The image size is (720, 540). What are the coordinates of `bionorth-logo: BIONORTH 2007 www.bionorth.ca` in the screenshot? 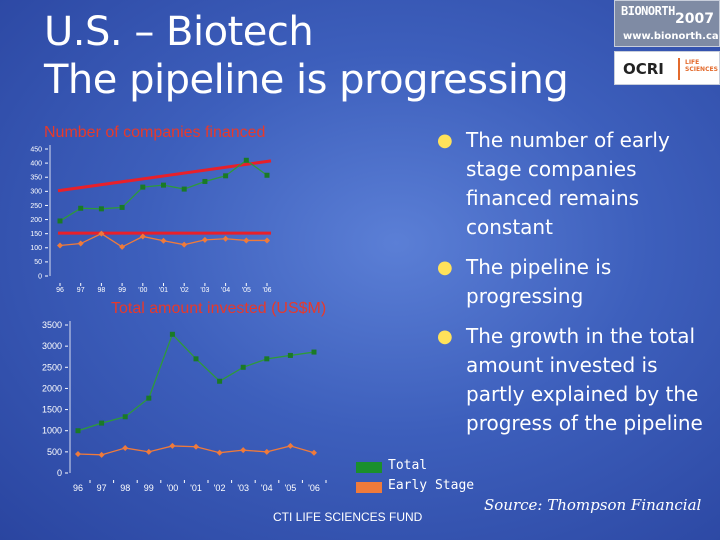 It's located at (667, 23).